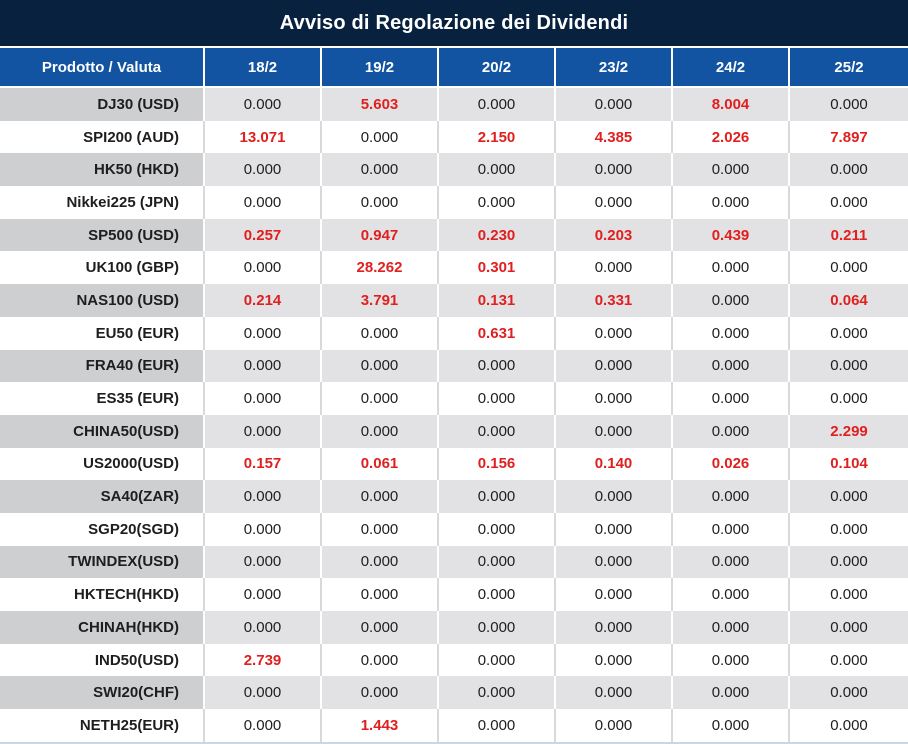  I want to click on product-label: EU50 (EUR), so click(102, 333).